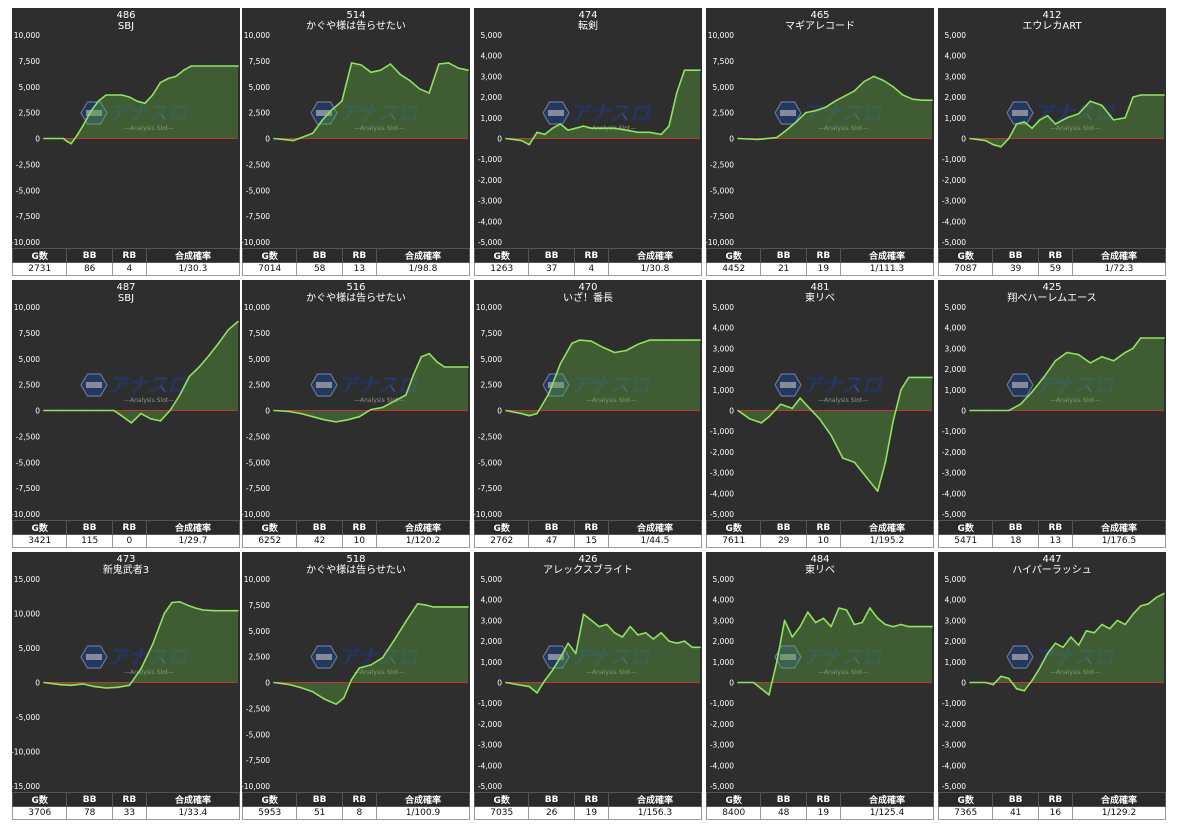  Describe the element at coordinates (655, 813) in the screenshot. I see `stats-value: 1/156.3` at that location.